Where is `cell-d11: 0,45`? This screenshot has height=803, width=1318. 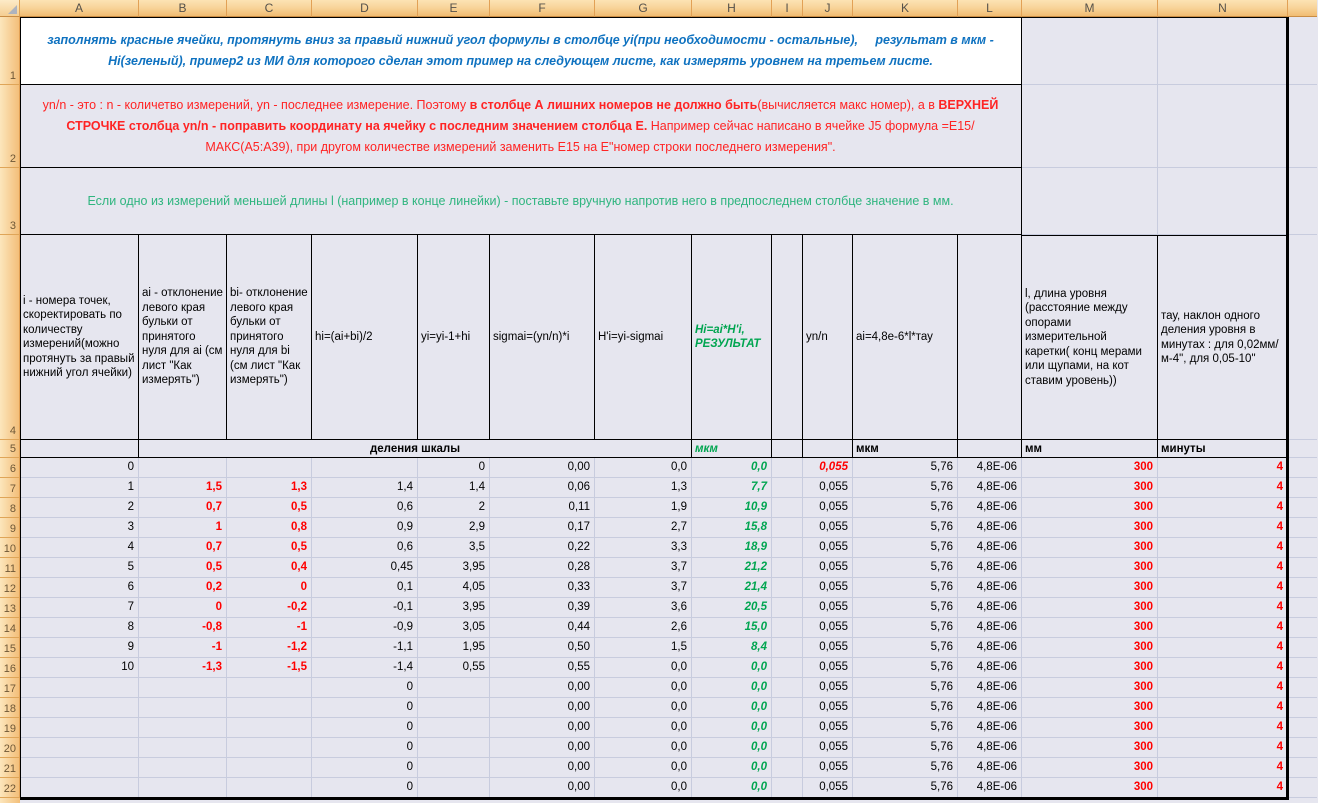 cell-d11: 0,45 is located at coordinates (365, 568).